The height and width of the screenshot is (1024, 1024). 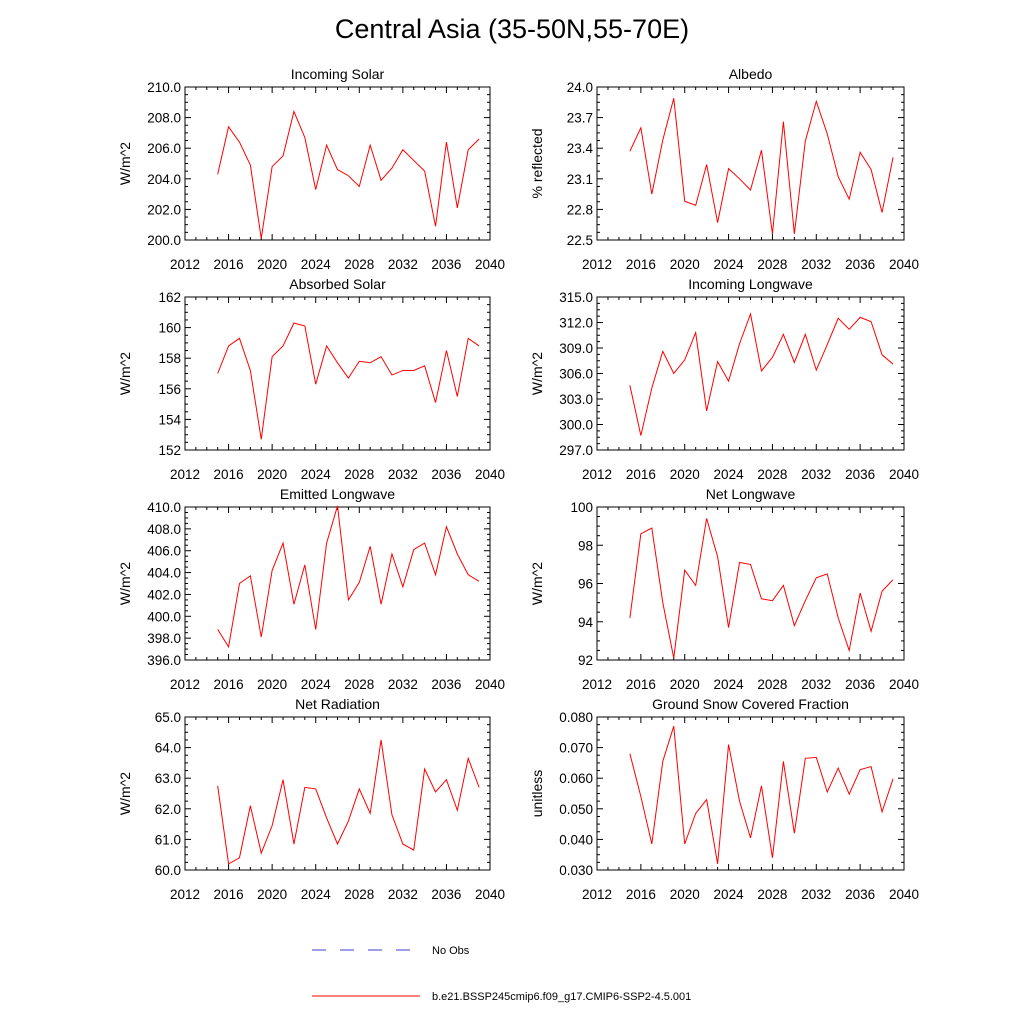 I want to click on ground-snow-covered-fraction-xtick-label: 2032, so click(x=816, y=894).